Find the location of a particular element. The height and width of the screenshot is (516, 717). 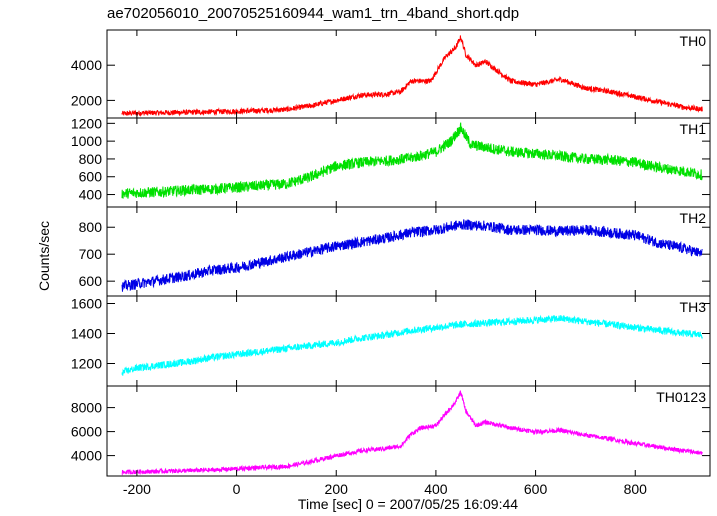

y-tick-label-TH0123: 6000 is located at coordinates (86, 432).